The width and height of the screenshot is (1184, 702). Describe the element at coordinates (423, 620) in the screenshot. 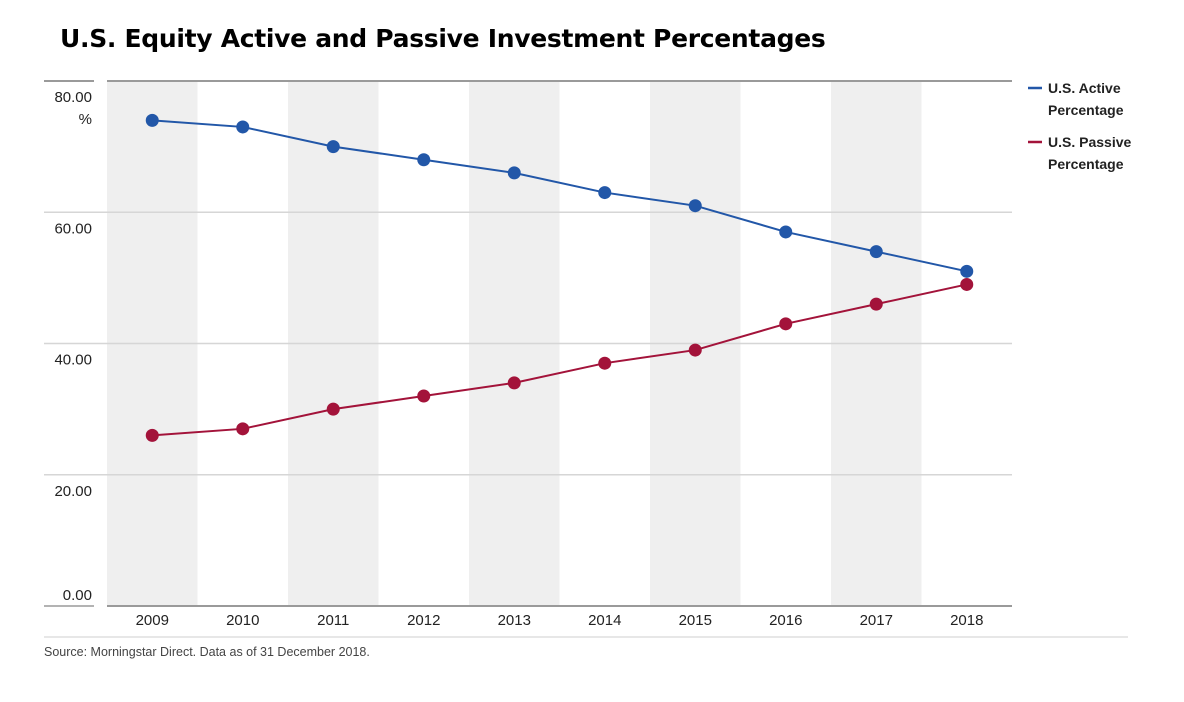

I see `x-tick-label: 2012` at that location.